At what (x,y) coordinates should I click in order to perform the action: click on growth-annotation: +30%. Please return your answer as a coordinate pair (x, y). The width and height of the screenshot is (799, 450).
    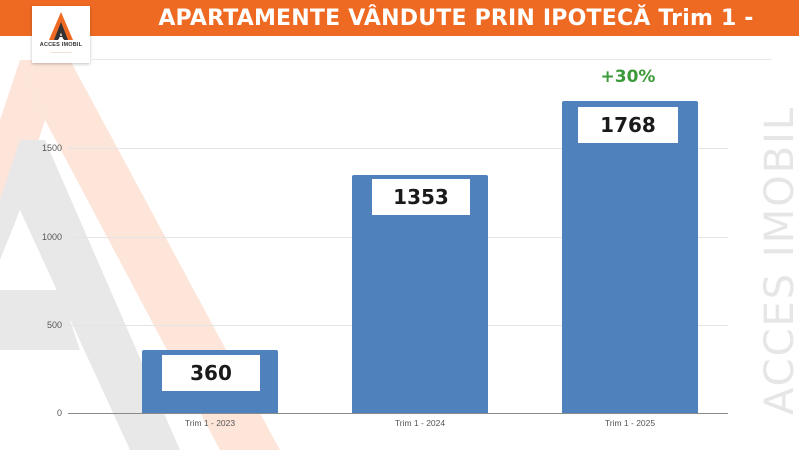
    Looking at the image, I should click on (628, 77).